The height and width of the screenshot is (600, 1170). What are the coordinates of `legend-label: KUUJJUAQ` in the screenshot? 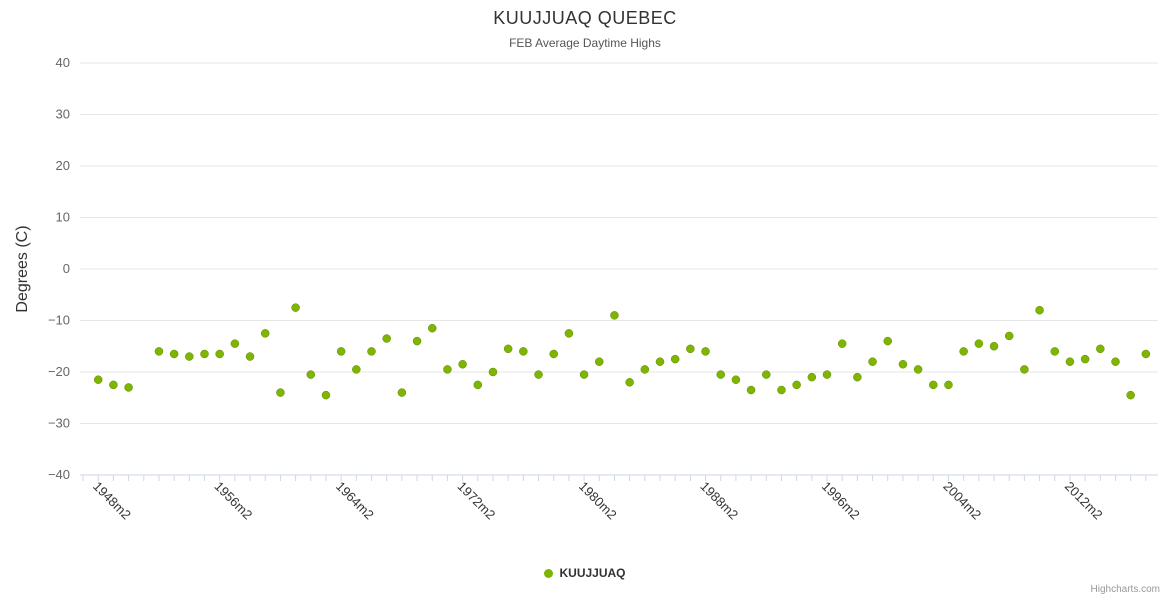 It's located at (592, 573).